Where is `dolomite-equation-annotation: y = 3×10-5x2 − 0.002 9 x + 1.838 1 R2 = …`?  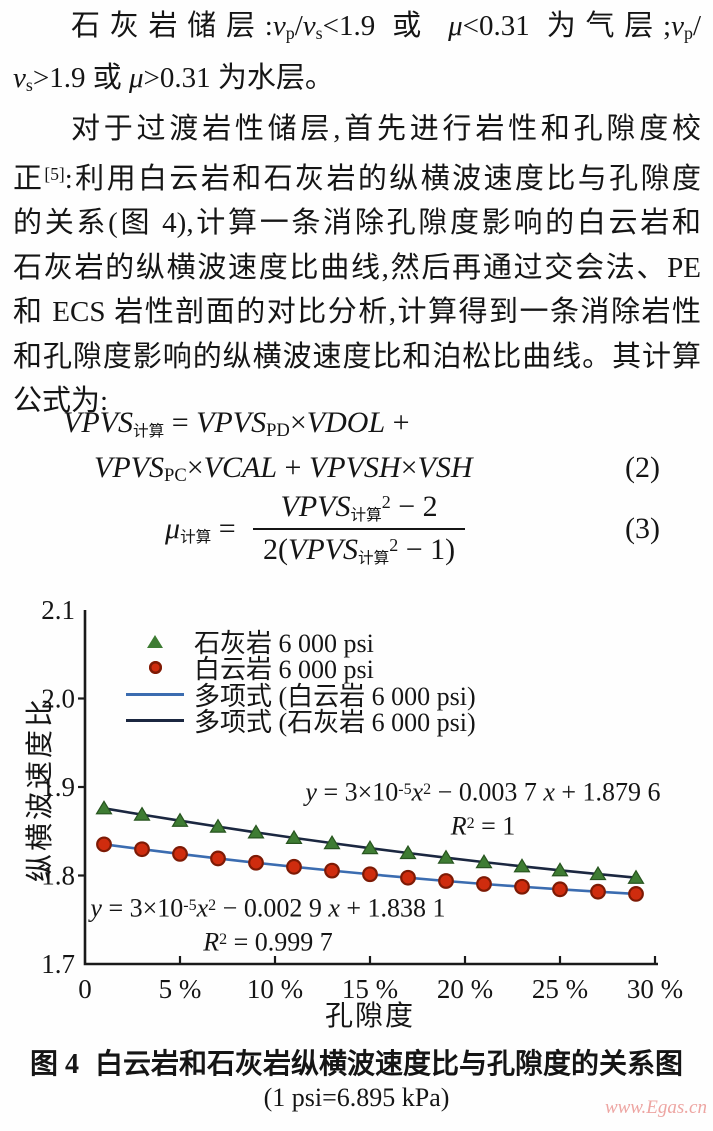
dolomite-equation-annotation: y = 3×10-5x2 − 0.002 9 x + 1.838 1 R2 = … is located at coordinates (268, 923).